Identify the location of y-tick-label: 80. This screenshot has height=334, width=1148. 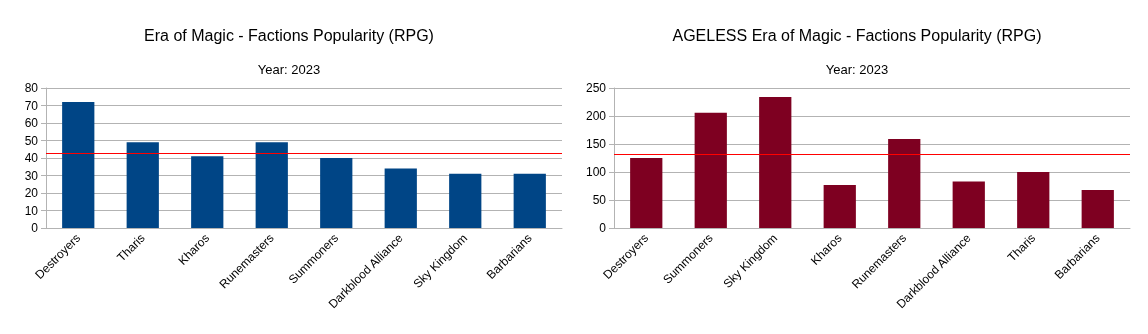
(31, 88).